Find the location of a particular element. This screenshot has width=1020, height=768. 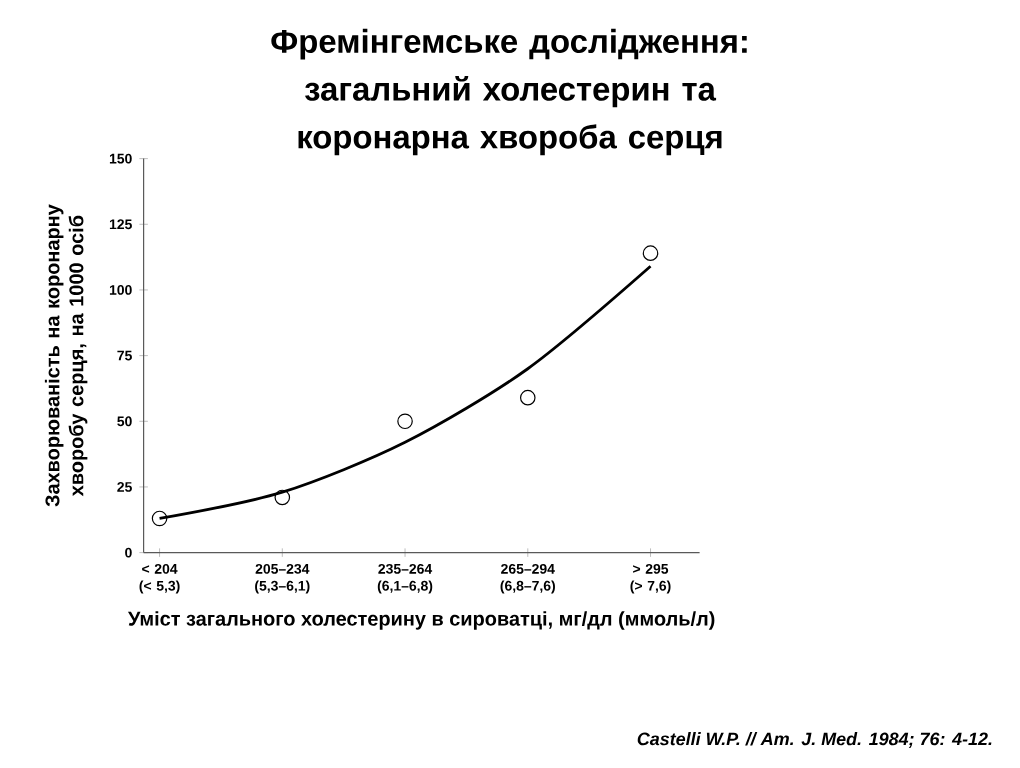

chart-title: Фремінгемське дослідження: загальний холестерин та коронарна хвороба серця is located at coordinates (509, 92).